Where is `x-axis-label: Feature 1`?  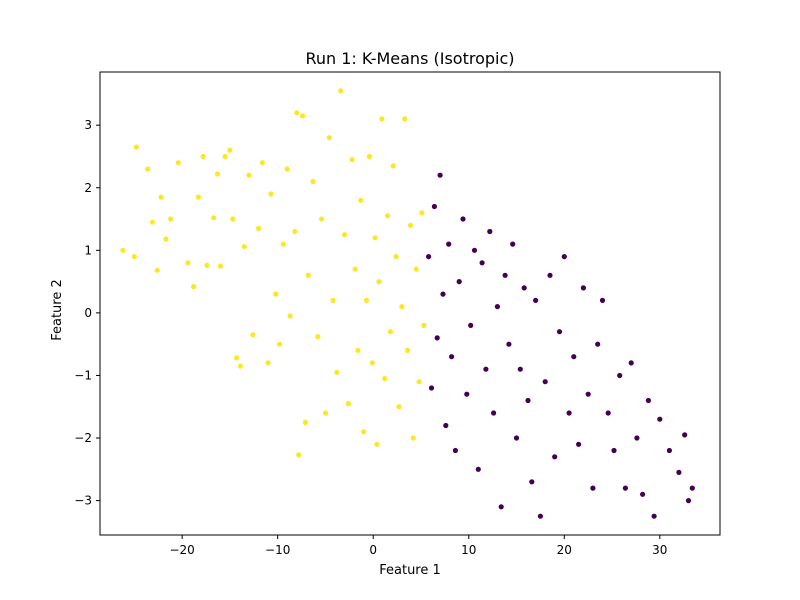 x-axis-label: Feature 1 is located at coordinates (410, 570).